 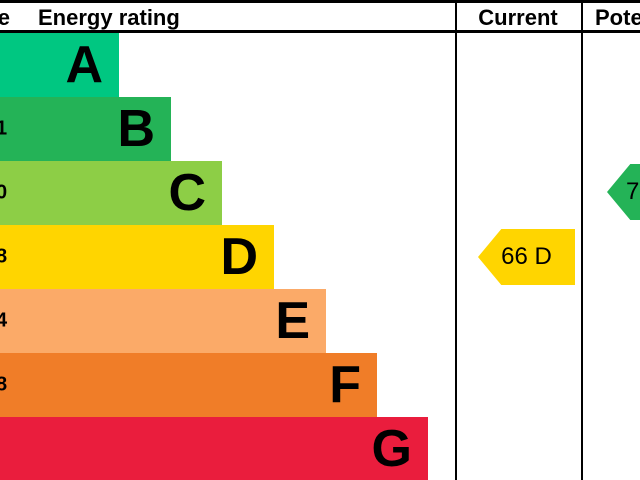 What do you see at coordinates (320, 1) in the screenshot?
I see `top-border` at bounding box center [320, 1].